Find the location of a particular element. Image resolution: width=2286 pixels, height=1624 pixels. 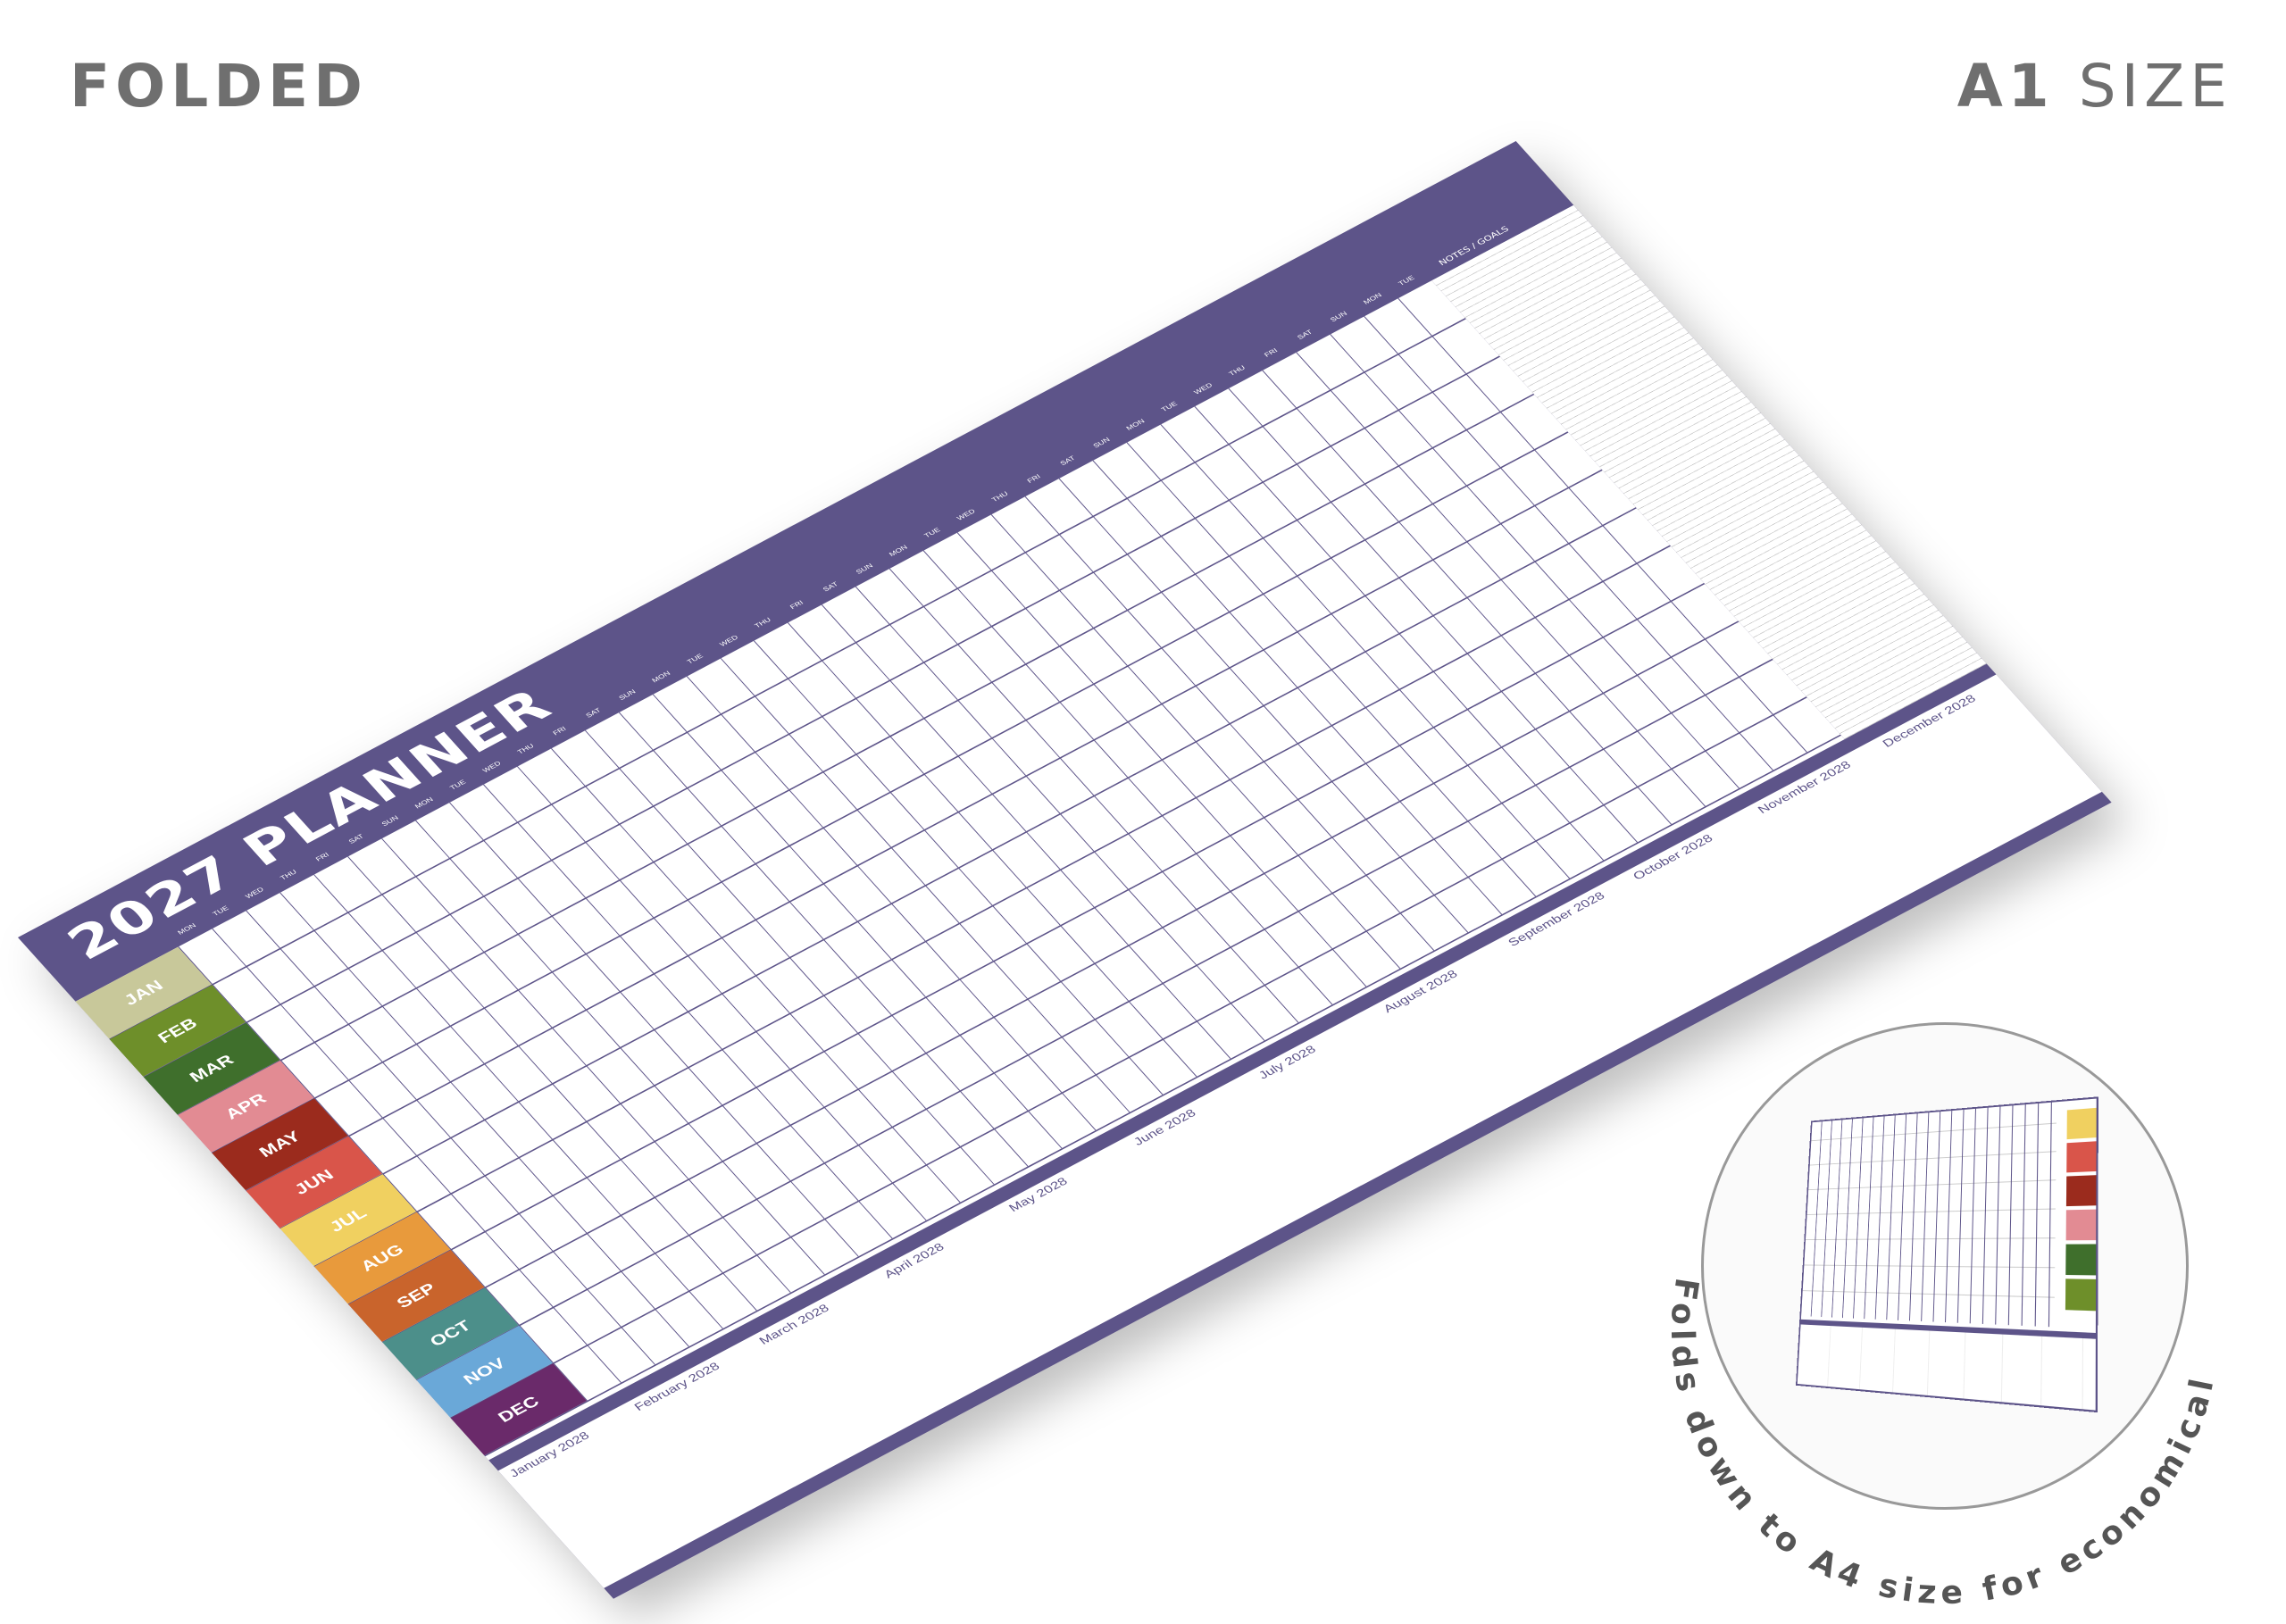

fold-caption-svg: Folds down to A4 size for economical P&P is located at coordinates (1953, 1428).